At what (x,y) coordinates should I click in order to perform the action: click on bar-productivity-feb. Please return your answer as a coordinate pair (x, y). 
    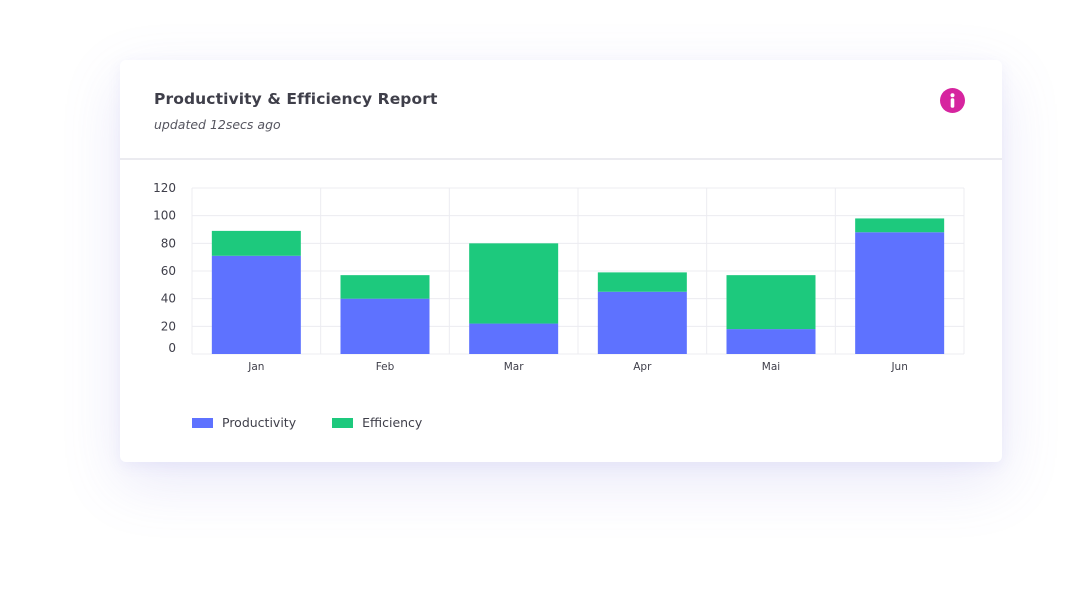
    Looking at the image, I should click on (385, 326).